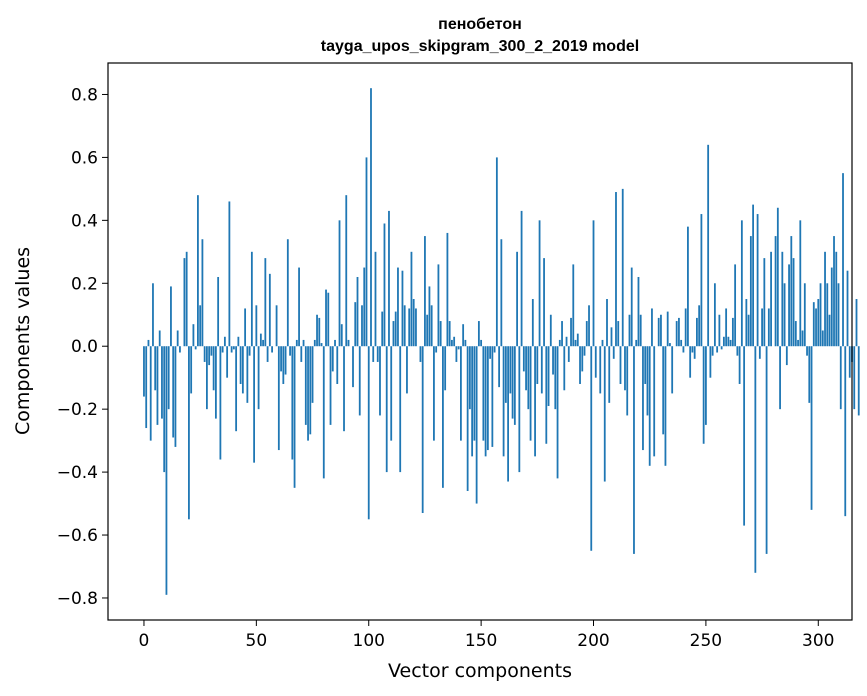 The width and height of the screenshot is (867, 696). I want to click on y-tick-label: 0.6, so click(84, 158).